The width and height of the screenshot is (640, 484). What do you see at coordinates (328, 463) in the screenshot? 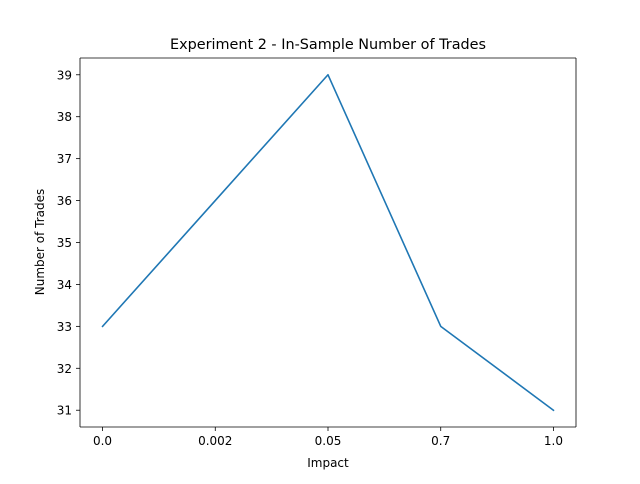
I see `x-axis-label: Impact` at bounding box center [328, 463].